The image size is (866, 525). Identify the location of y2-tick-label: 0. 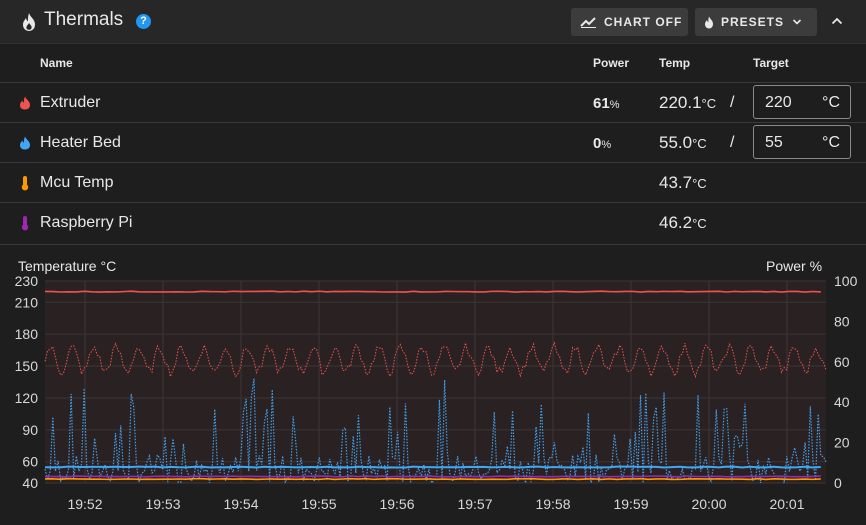
(838, 483).